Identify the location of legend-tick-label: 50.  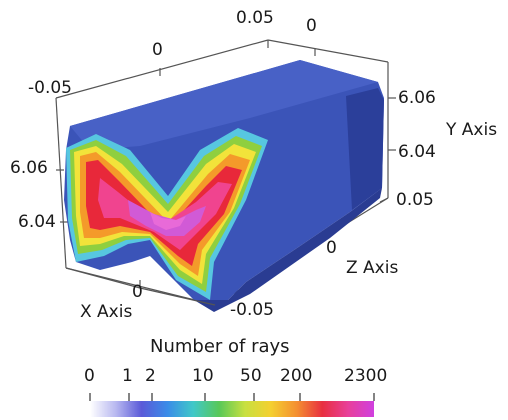
(251, 376).